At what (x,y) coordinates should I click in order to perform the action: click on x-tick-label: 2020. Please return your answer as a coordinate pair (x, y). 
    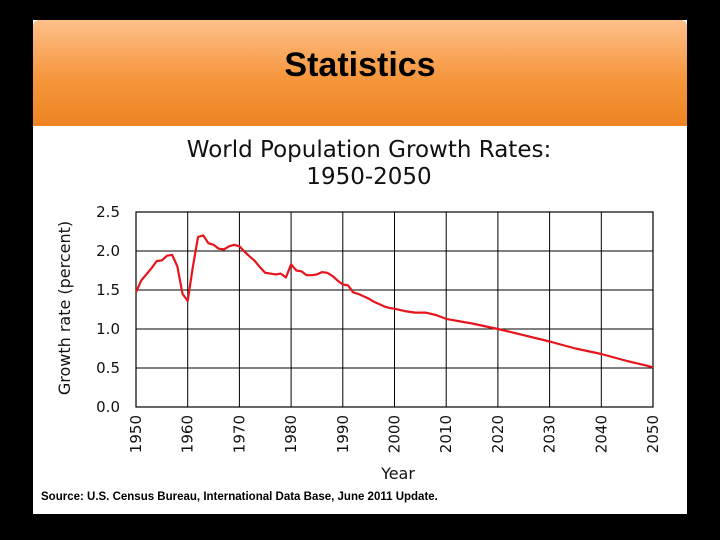
    Looking at the image, I should click on (498, 434).